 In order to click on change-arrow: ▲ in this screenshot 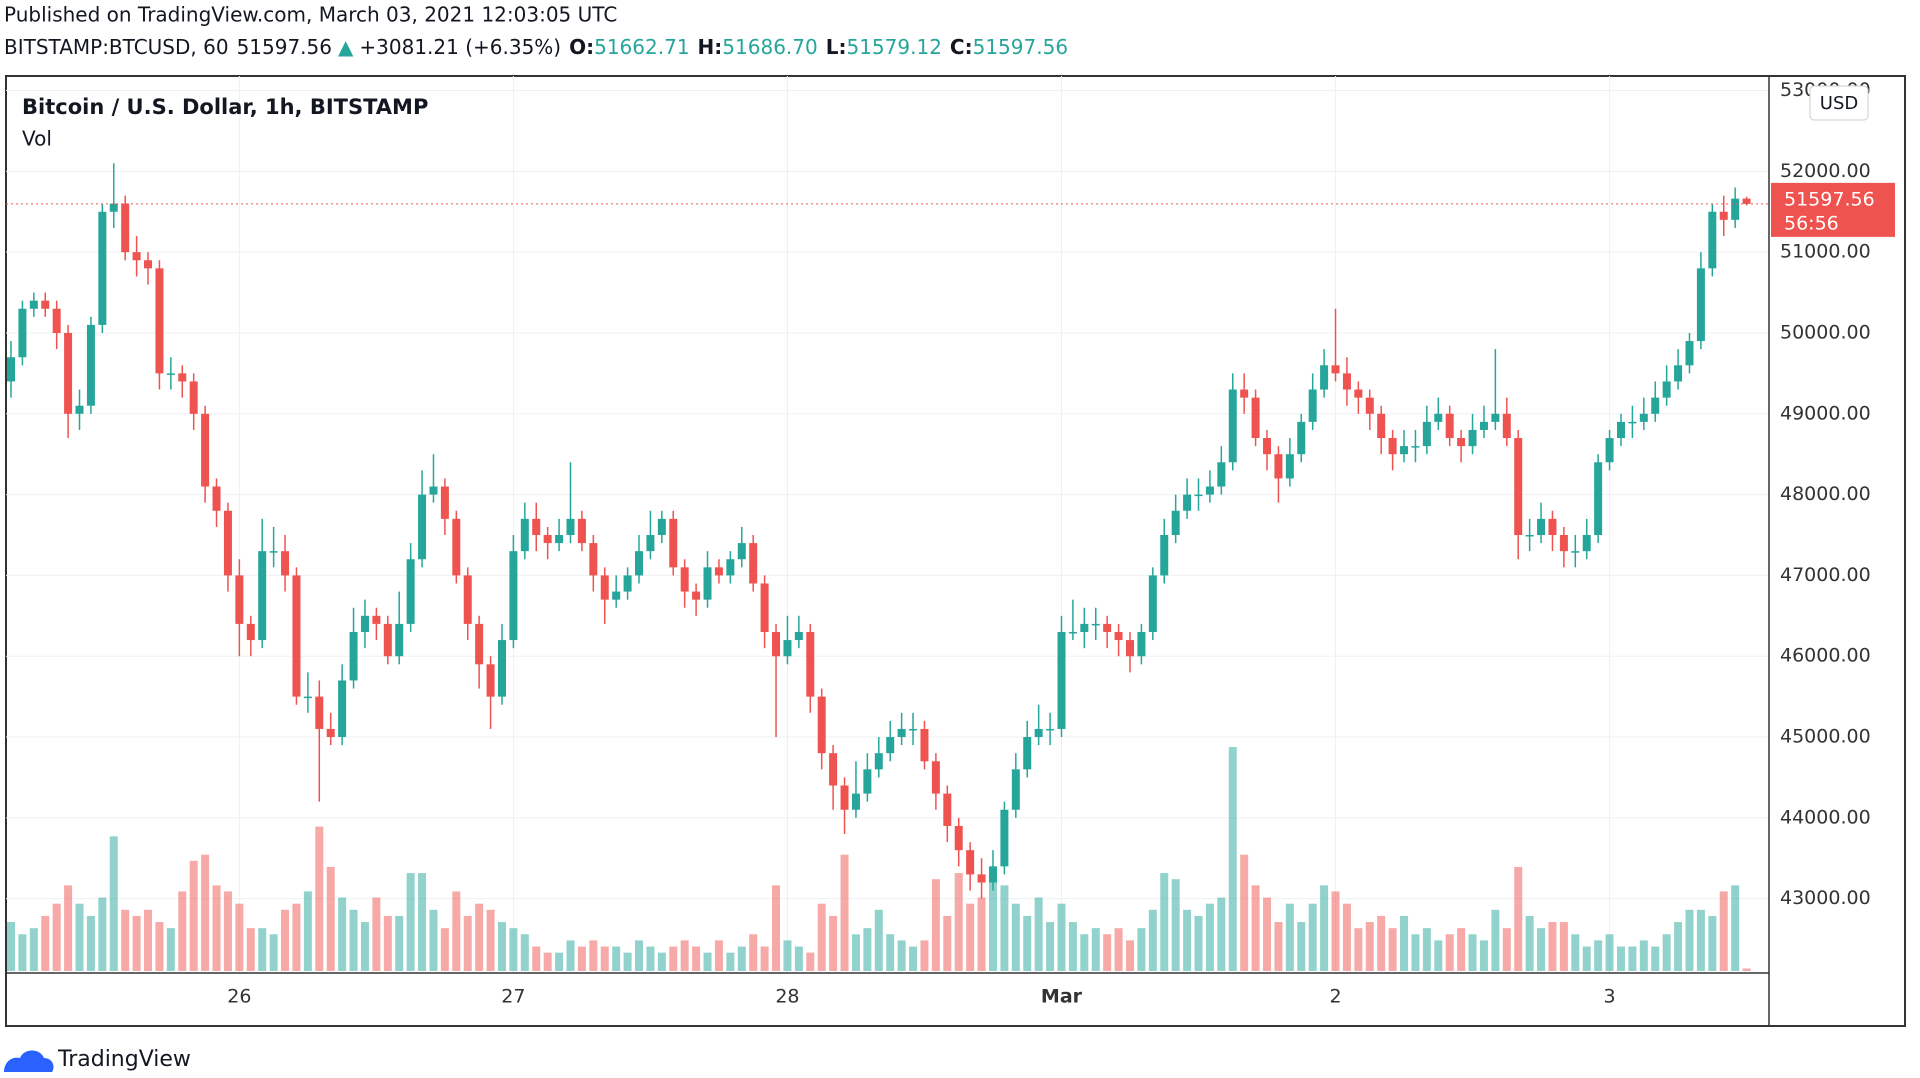, I will do `click(346, 47)`.